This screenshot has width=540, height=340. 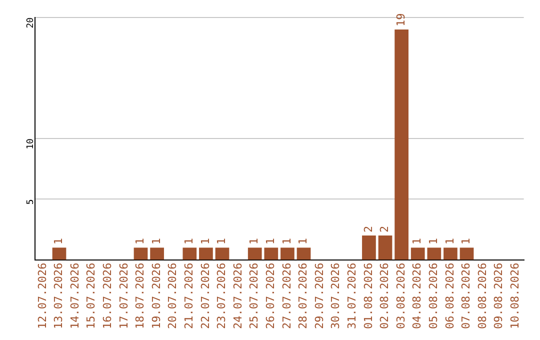 I want to click on x-tick-label: 08.08.2026, so click(x=482, y=296).